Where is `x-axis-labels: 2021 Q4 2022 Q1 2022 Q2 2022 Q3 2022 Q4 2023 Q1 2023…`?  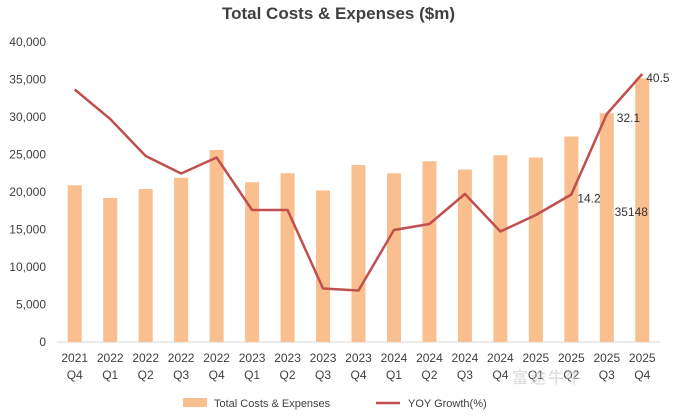 x-axis-labels: 2021 Q4 2022 Q1 2022 Q2 2022 Q3 2022 Q4 2023 Q1 2023… is located at coordinates (358, 366).